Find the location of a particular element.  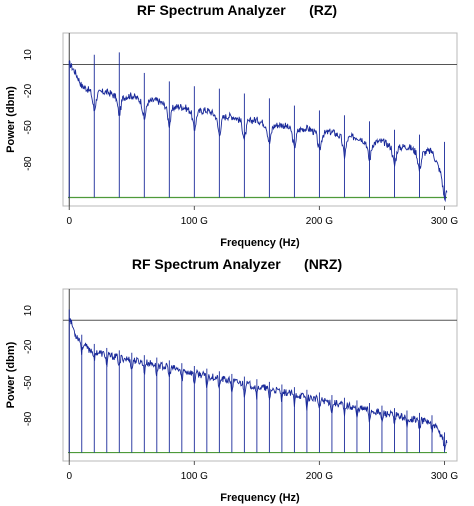

chart-title: RF Spectrum Analyzer (NRZ) is located at coordinates (237, 264).